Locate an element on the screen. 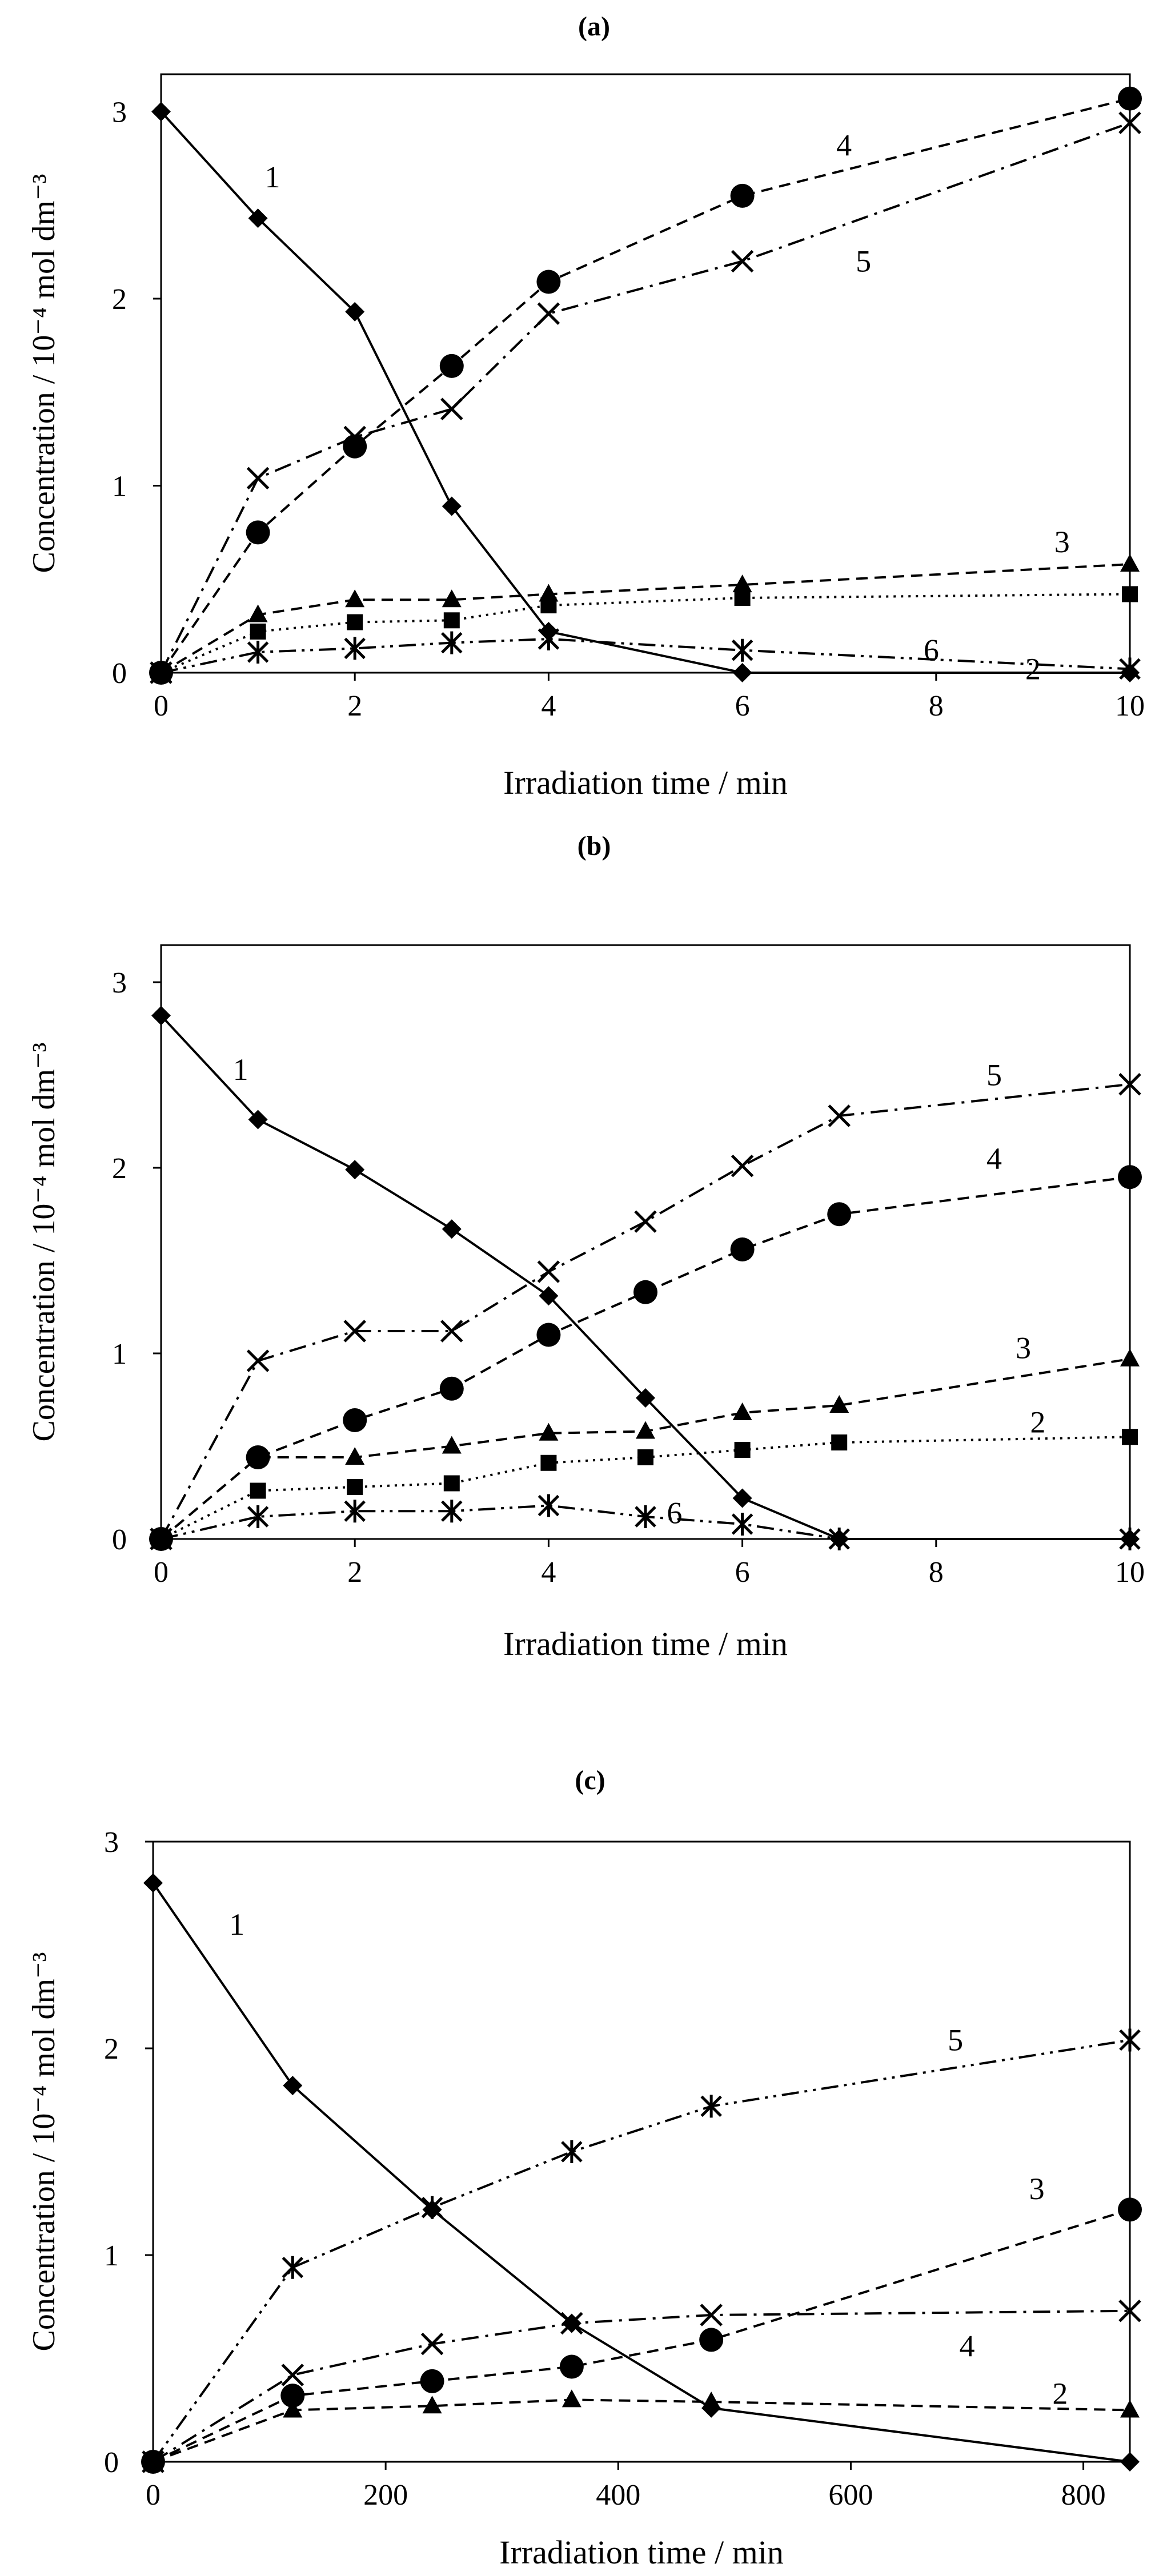 This screenshot has width=1163, height=2576. panel-label: (c) is located at coordinates (590, 1780).